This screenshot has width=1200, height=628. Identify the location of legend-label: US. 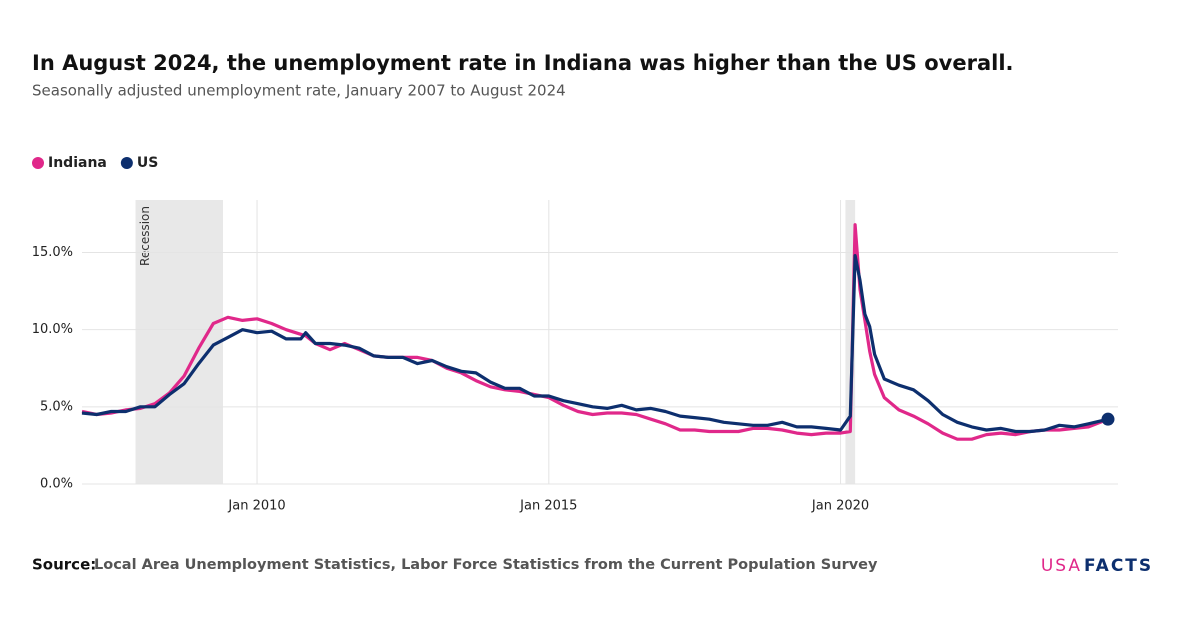
(147, 163).